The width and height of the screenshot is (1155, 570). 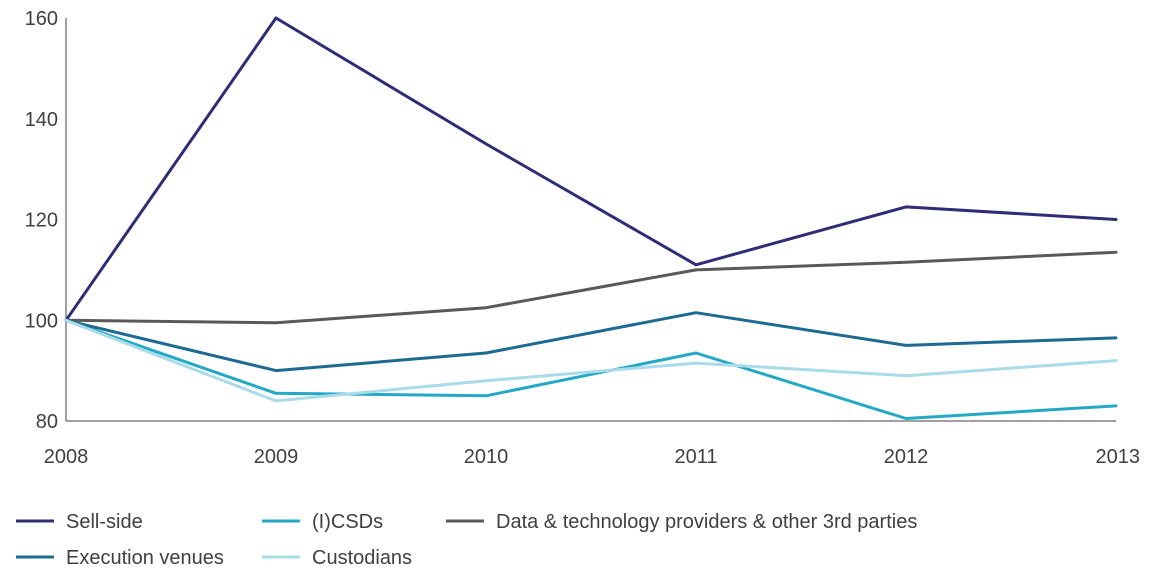 What do you see at coordinates (486, 457) in the screenshot?
I see `x-tick-label: 2010` at bounding box center [486, 457].